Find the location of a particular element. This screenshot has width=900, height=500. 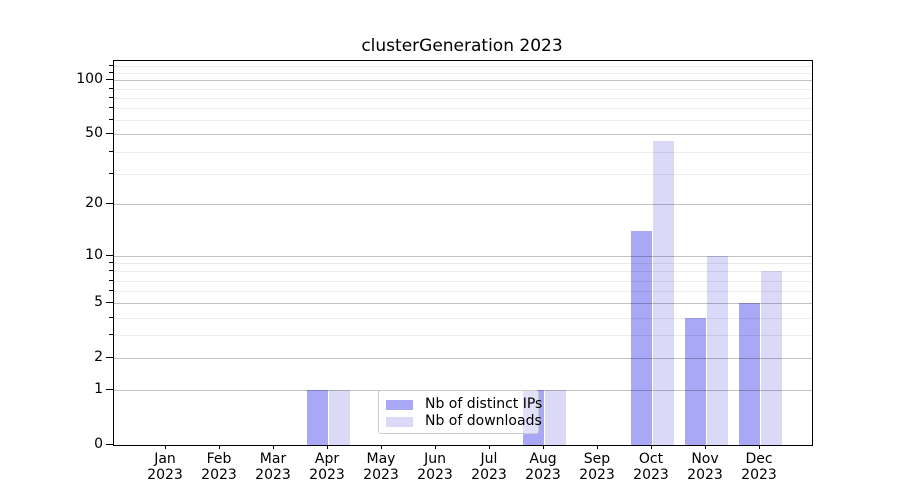

legend-label: Nb of distinct IPs is located at coordinates (484, 404).